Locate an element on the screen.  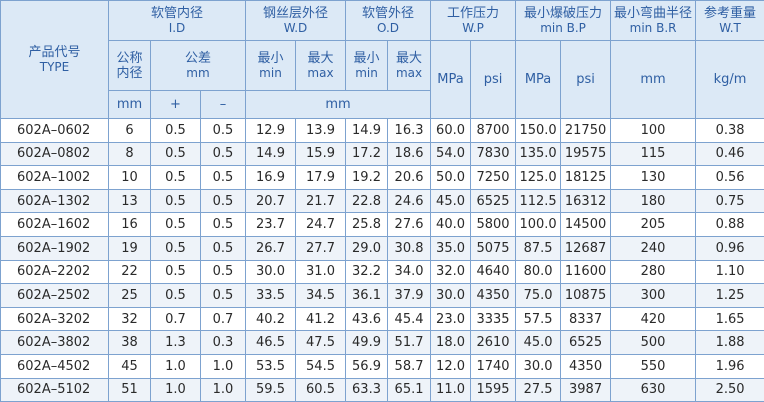
table-cell: 19.2 is located at coordinates (367, 178).